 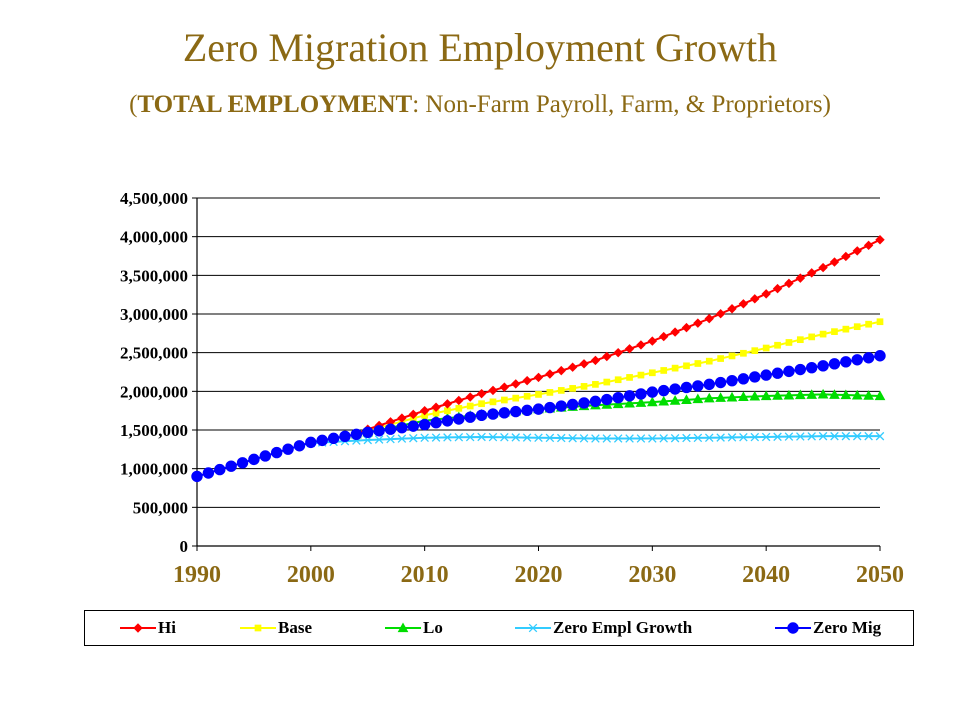 I want to click on subtitle-bold: TOTAL EMPLOYMENT, so click(x=275, y=104).